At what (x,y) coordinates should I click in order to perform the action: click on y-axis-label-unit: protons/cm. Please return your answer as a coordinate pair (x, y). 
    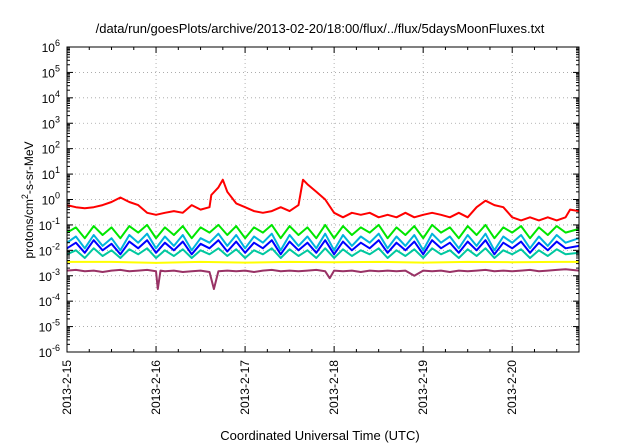
    Looking at the image, I should click on (29, 229).